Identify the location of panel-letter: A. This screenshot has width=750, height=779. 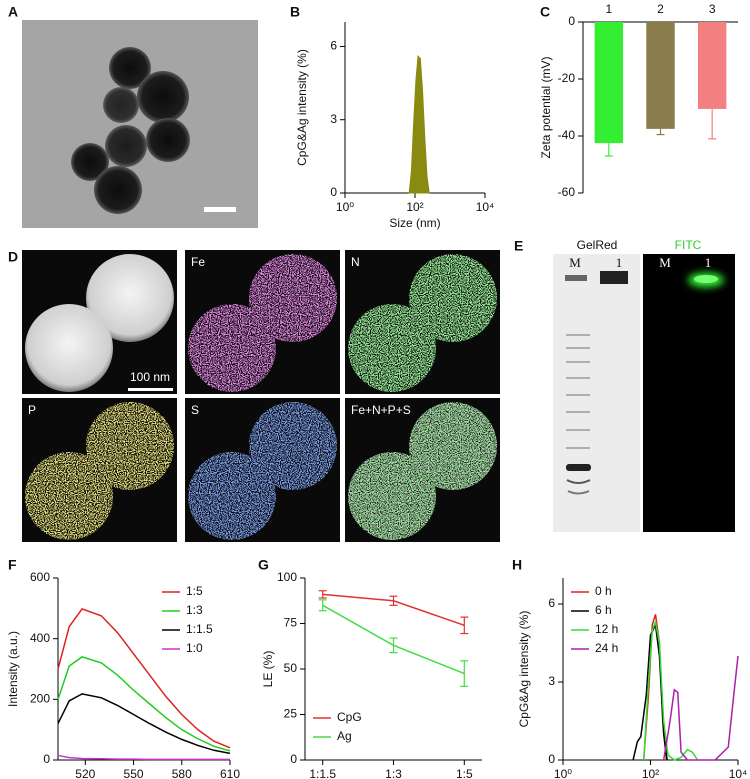
(13, 12).